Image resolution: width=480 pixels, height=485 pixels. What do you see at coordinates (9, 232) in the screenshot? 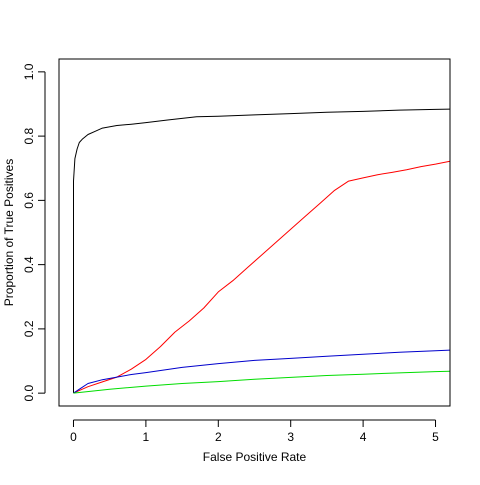
I see `y-axis-label: Proportion of True Positives` at bounding box center [9, 232].